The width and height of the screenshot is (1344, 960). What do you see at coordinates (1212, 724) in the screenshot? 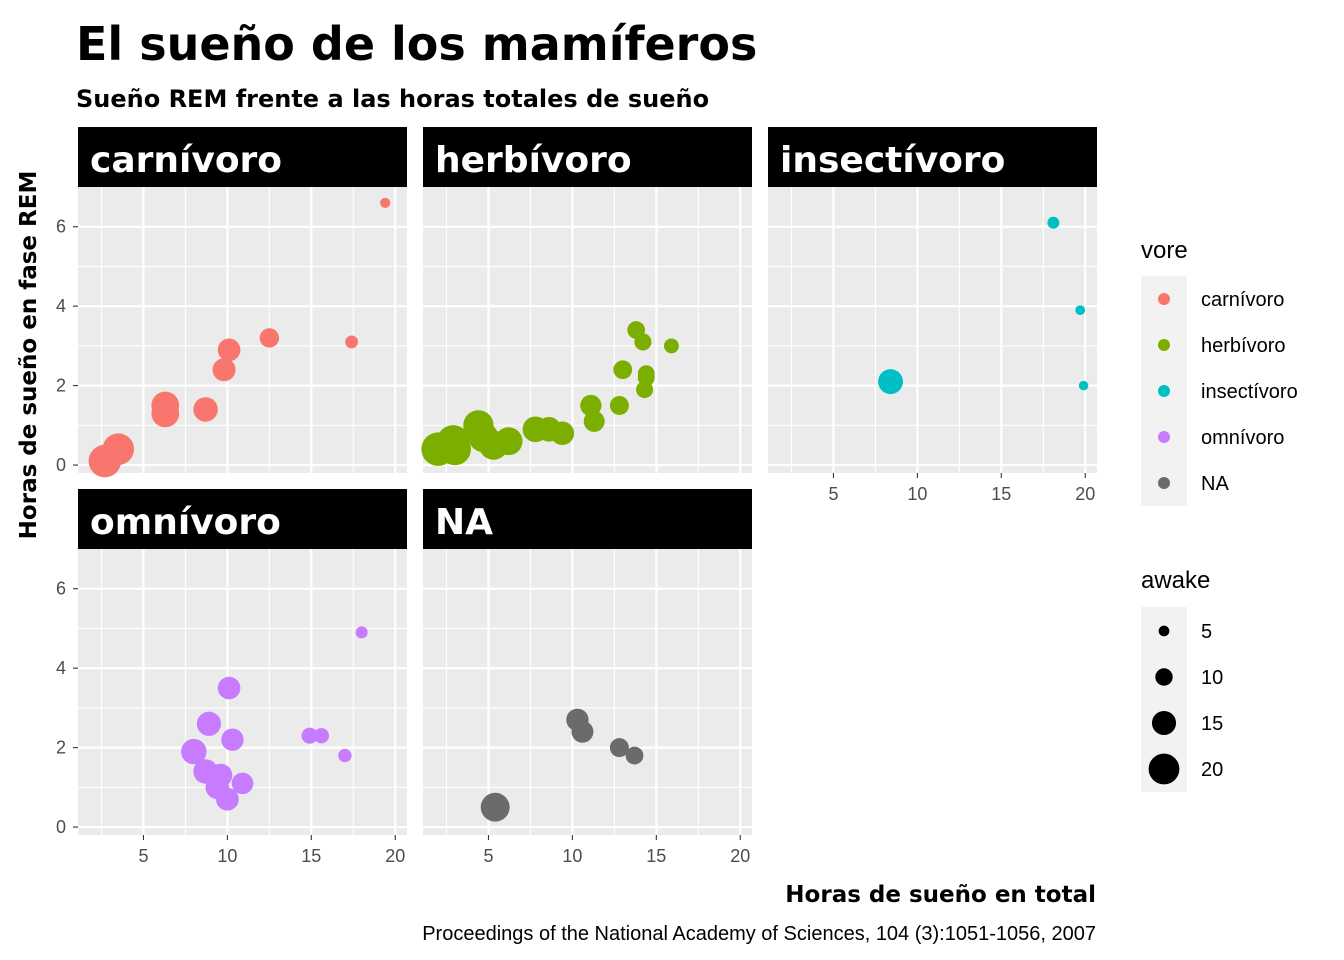
I see `legend-size-label: 15` at bounding box center [1212, 724].